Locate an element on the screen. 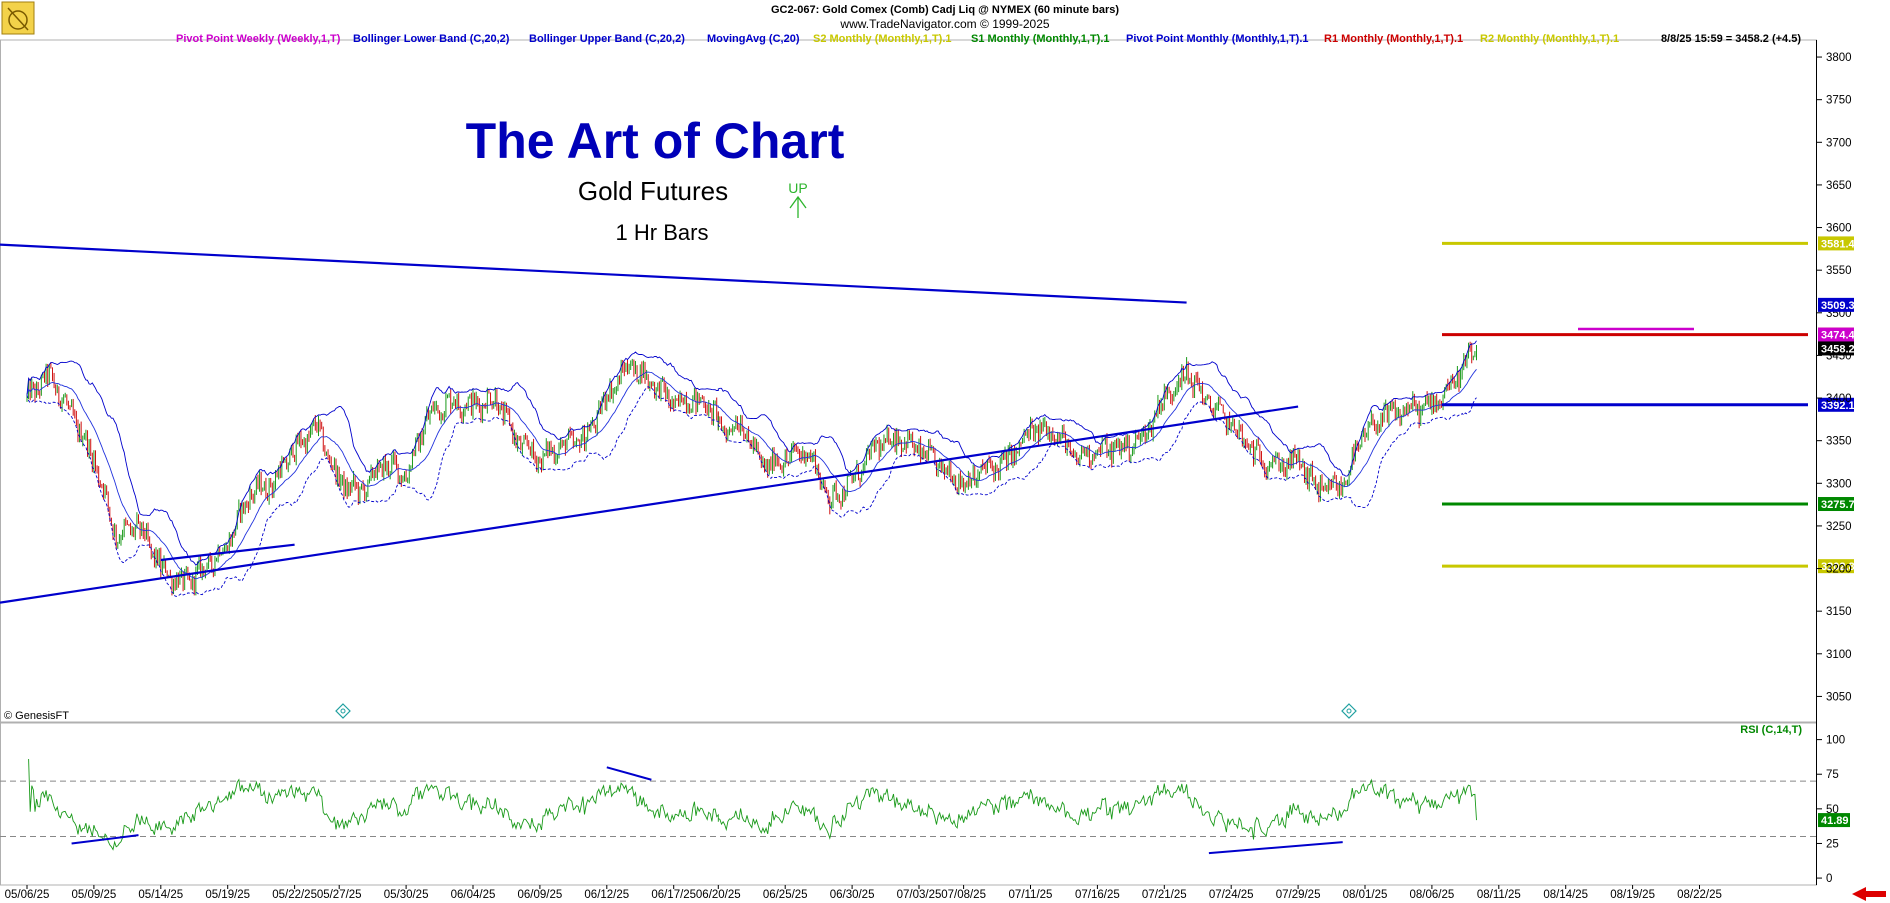 This screenshot has width=1890, height=903. up-signal-label: UP is located at coordinates (797, 188).